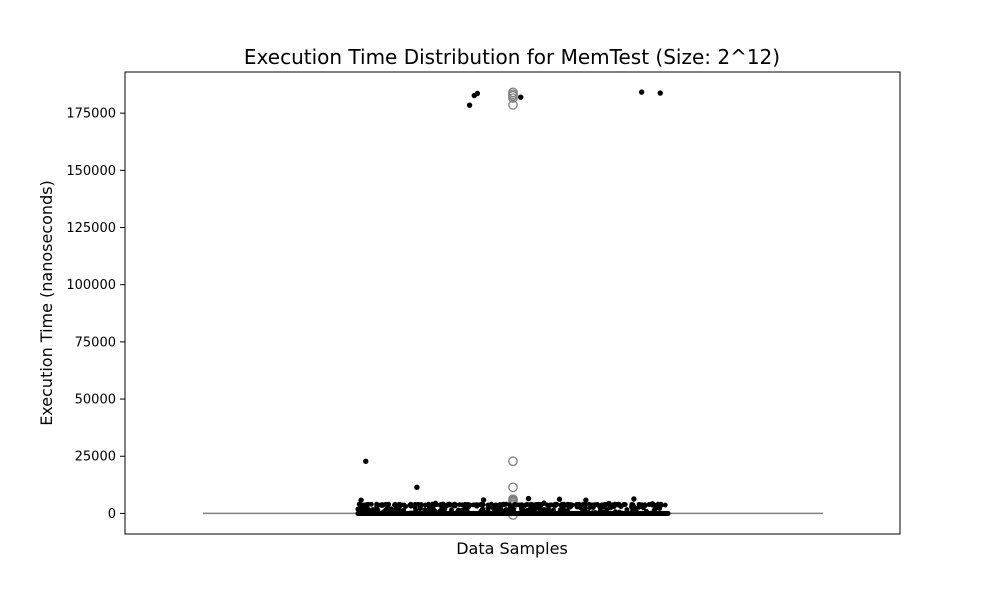 Image resolution: width=1000 pixels, height=600 pixels. I want to click on y-tick-label: 50000, so click(95, 400).